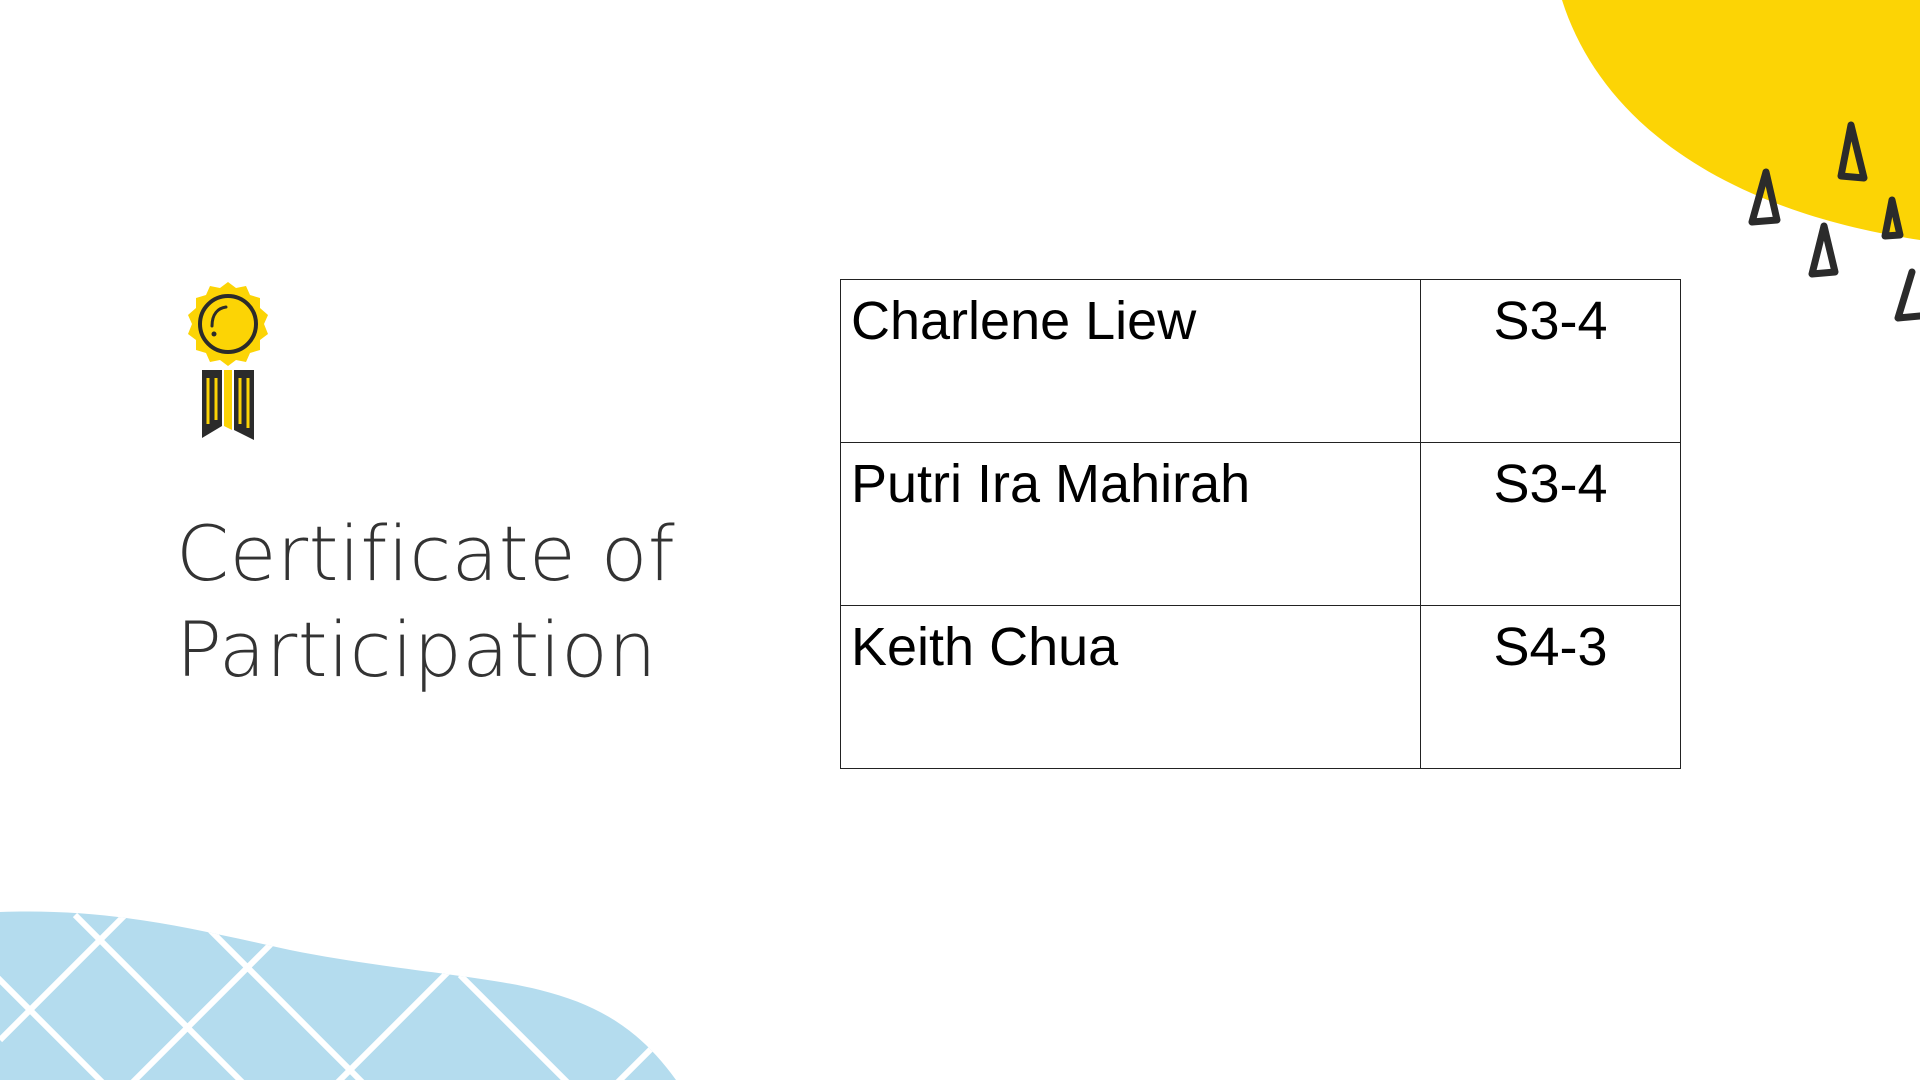 The height and width of the screenshot is (1080, 1920). What do you see at coordinates (1130, 361) in the screenshot?
I see `participant-name: Charlene Liew` at bounding box center [1130, 361].